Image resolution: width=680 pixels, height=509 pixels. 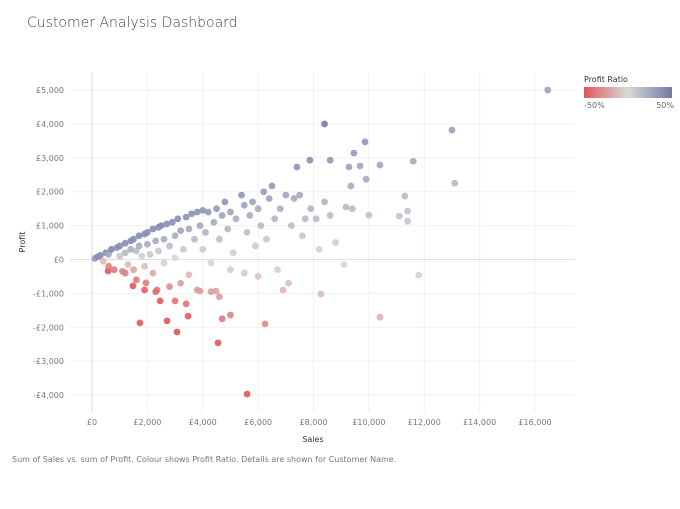 What do you see at coordinates (628, 92) in the screenshot?
I see `legend-color-ramp` at bounding box center [628, 92].